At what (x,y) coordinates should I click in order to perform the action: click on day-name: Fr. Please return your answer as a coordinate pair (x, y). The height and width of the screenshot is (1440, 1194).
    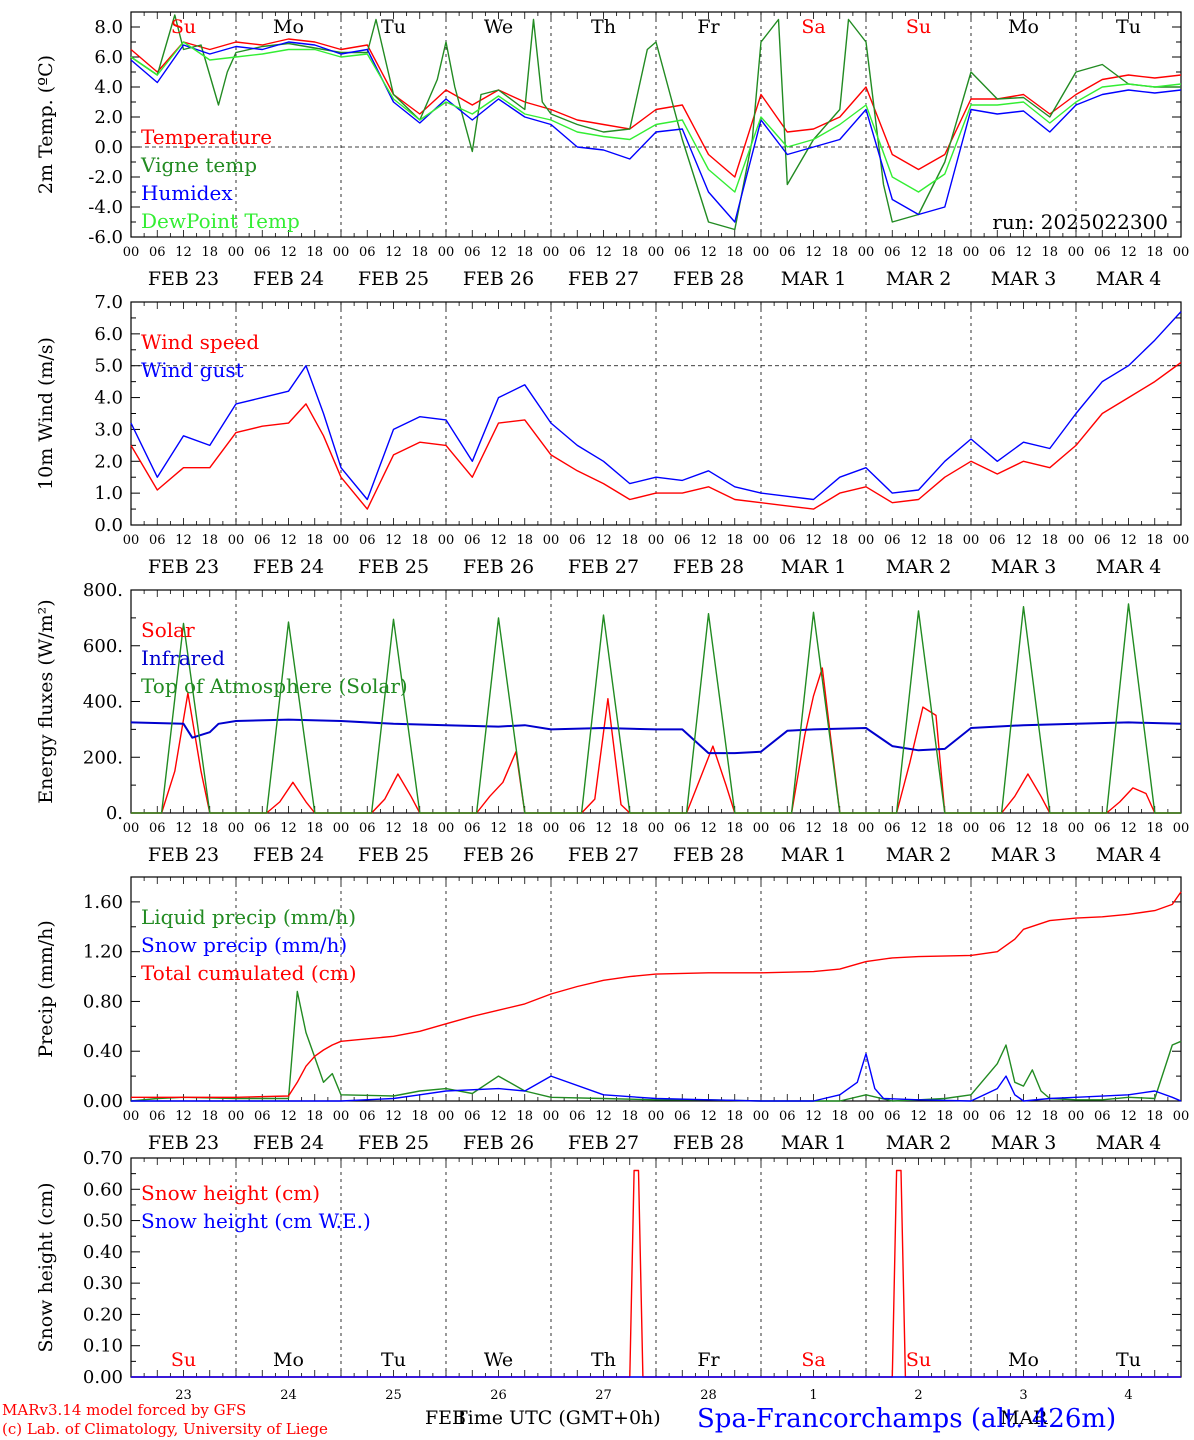
    Looking at the image, I should click on (708, 27).